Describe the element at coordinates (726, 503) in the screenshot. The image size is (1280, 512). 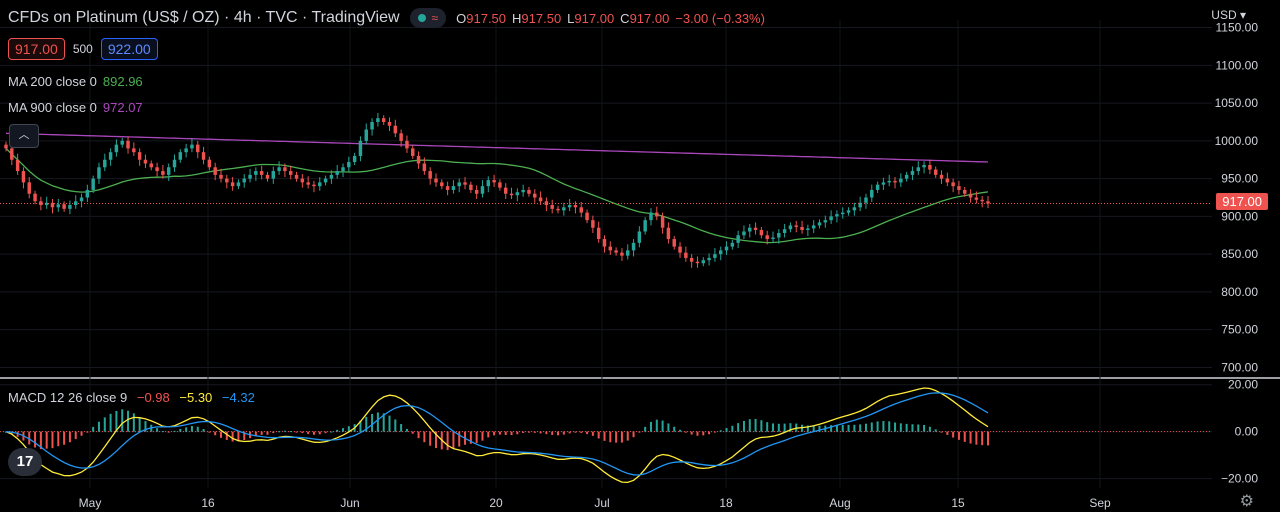
I see `time-tick-label: 18` at that location.